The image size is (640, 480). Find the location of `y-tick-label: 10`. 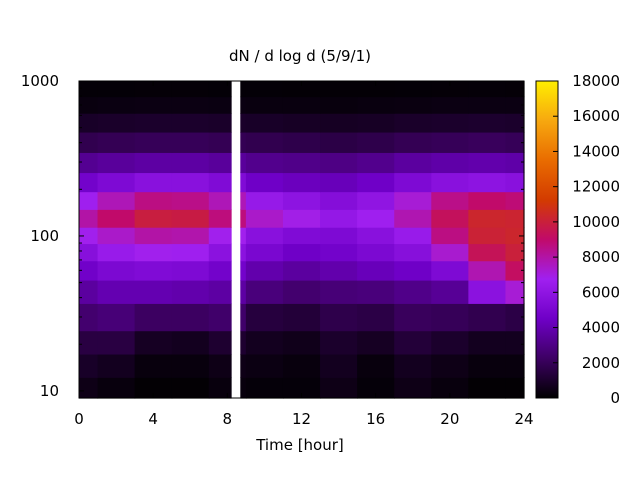

y-tick-label: 10 is located at coordinates (49, 391).